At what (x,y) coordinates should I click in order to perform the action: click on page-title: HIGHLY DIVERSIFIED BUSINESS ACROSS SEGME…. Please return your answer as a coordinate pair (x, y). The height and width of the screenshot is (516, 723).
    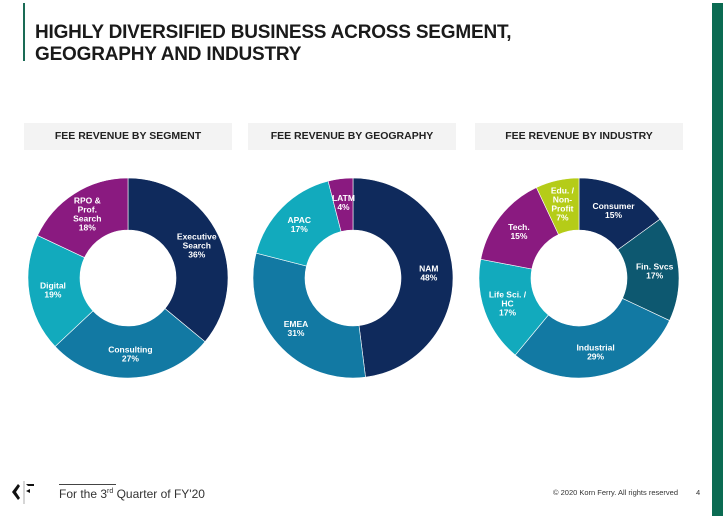
    Looking at the image, I should click on (273, 44).